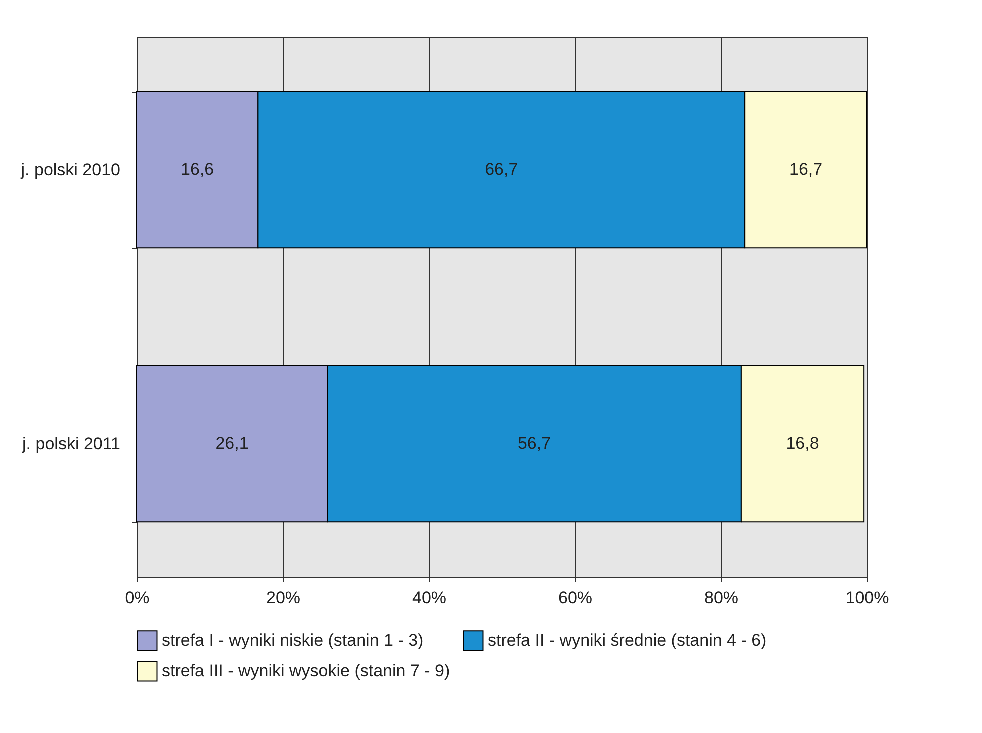  I want to click on x-tick-label: 100%, so click(868, 598).